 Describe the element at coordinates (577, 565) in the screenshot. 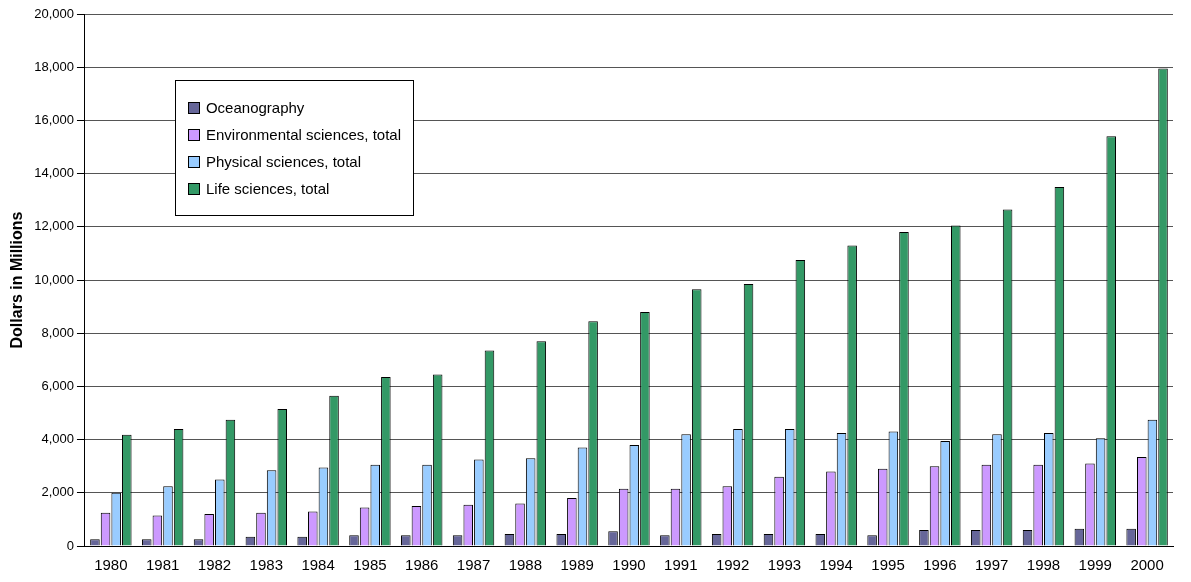

I see `x-tick-label: 1989` at that location.